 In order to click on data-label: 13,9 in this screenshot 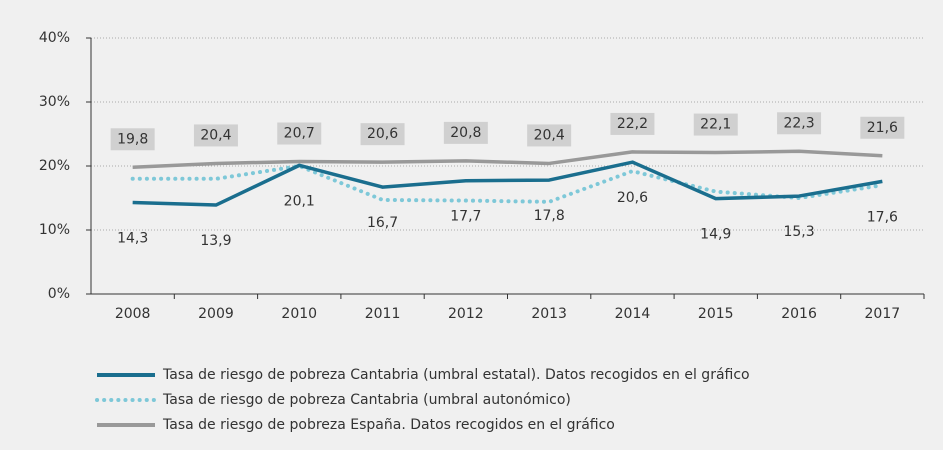, I will do `click(215, 241)`.